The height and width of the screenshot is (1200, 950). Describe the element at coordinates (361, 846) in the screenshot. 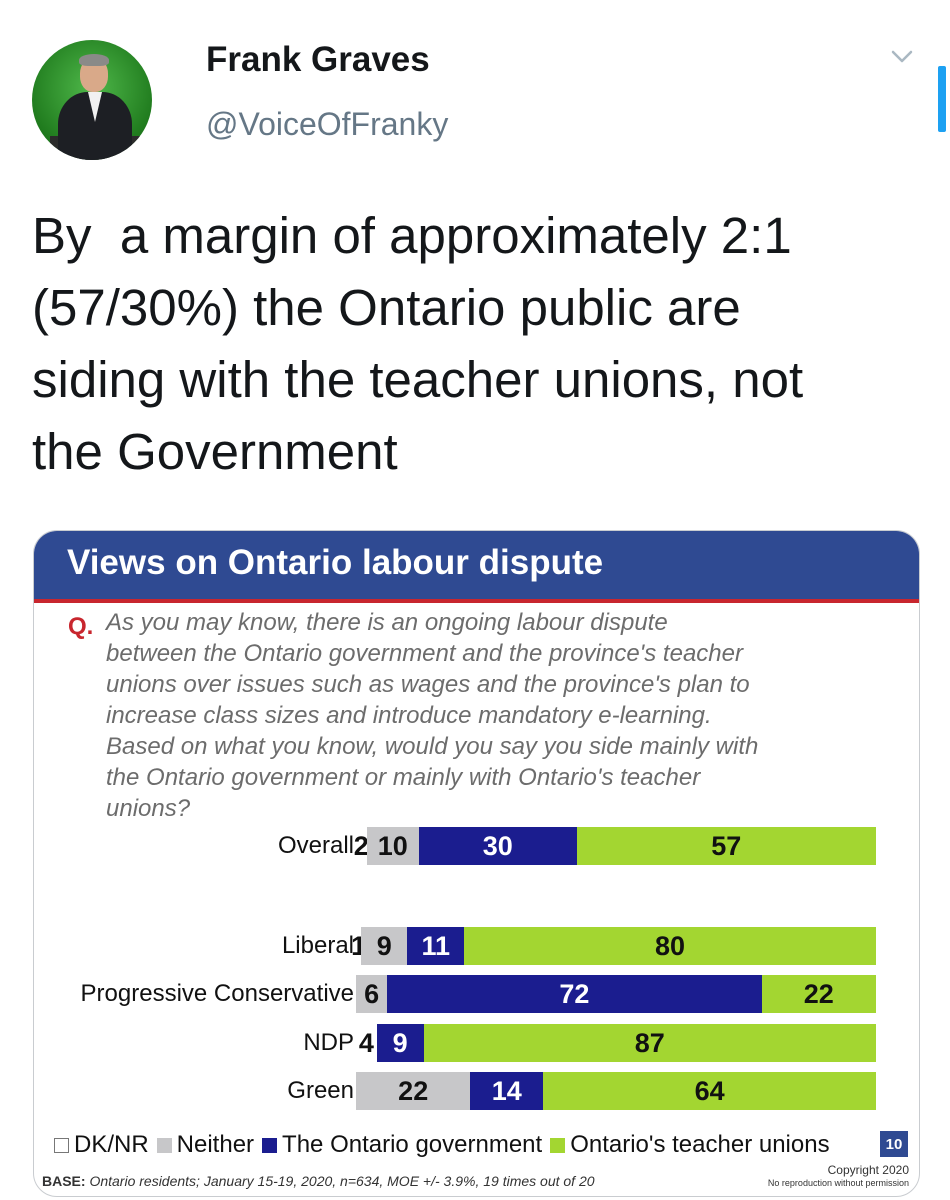

I see `bar-segment-dk-nr: 2` at that location.